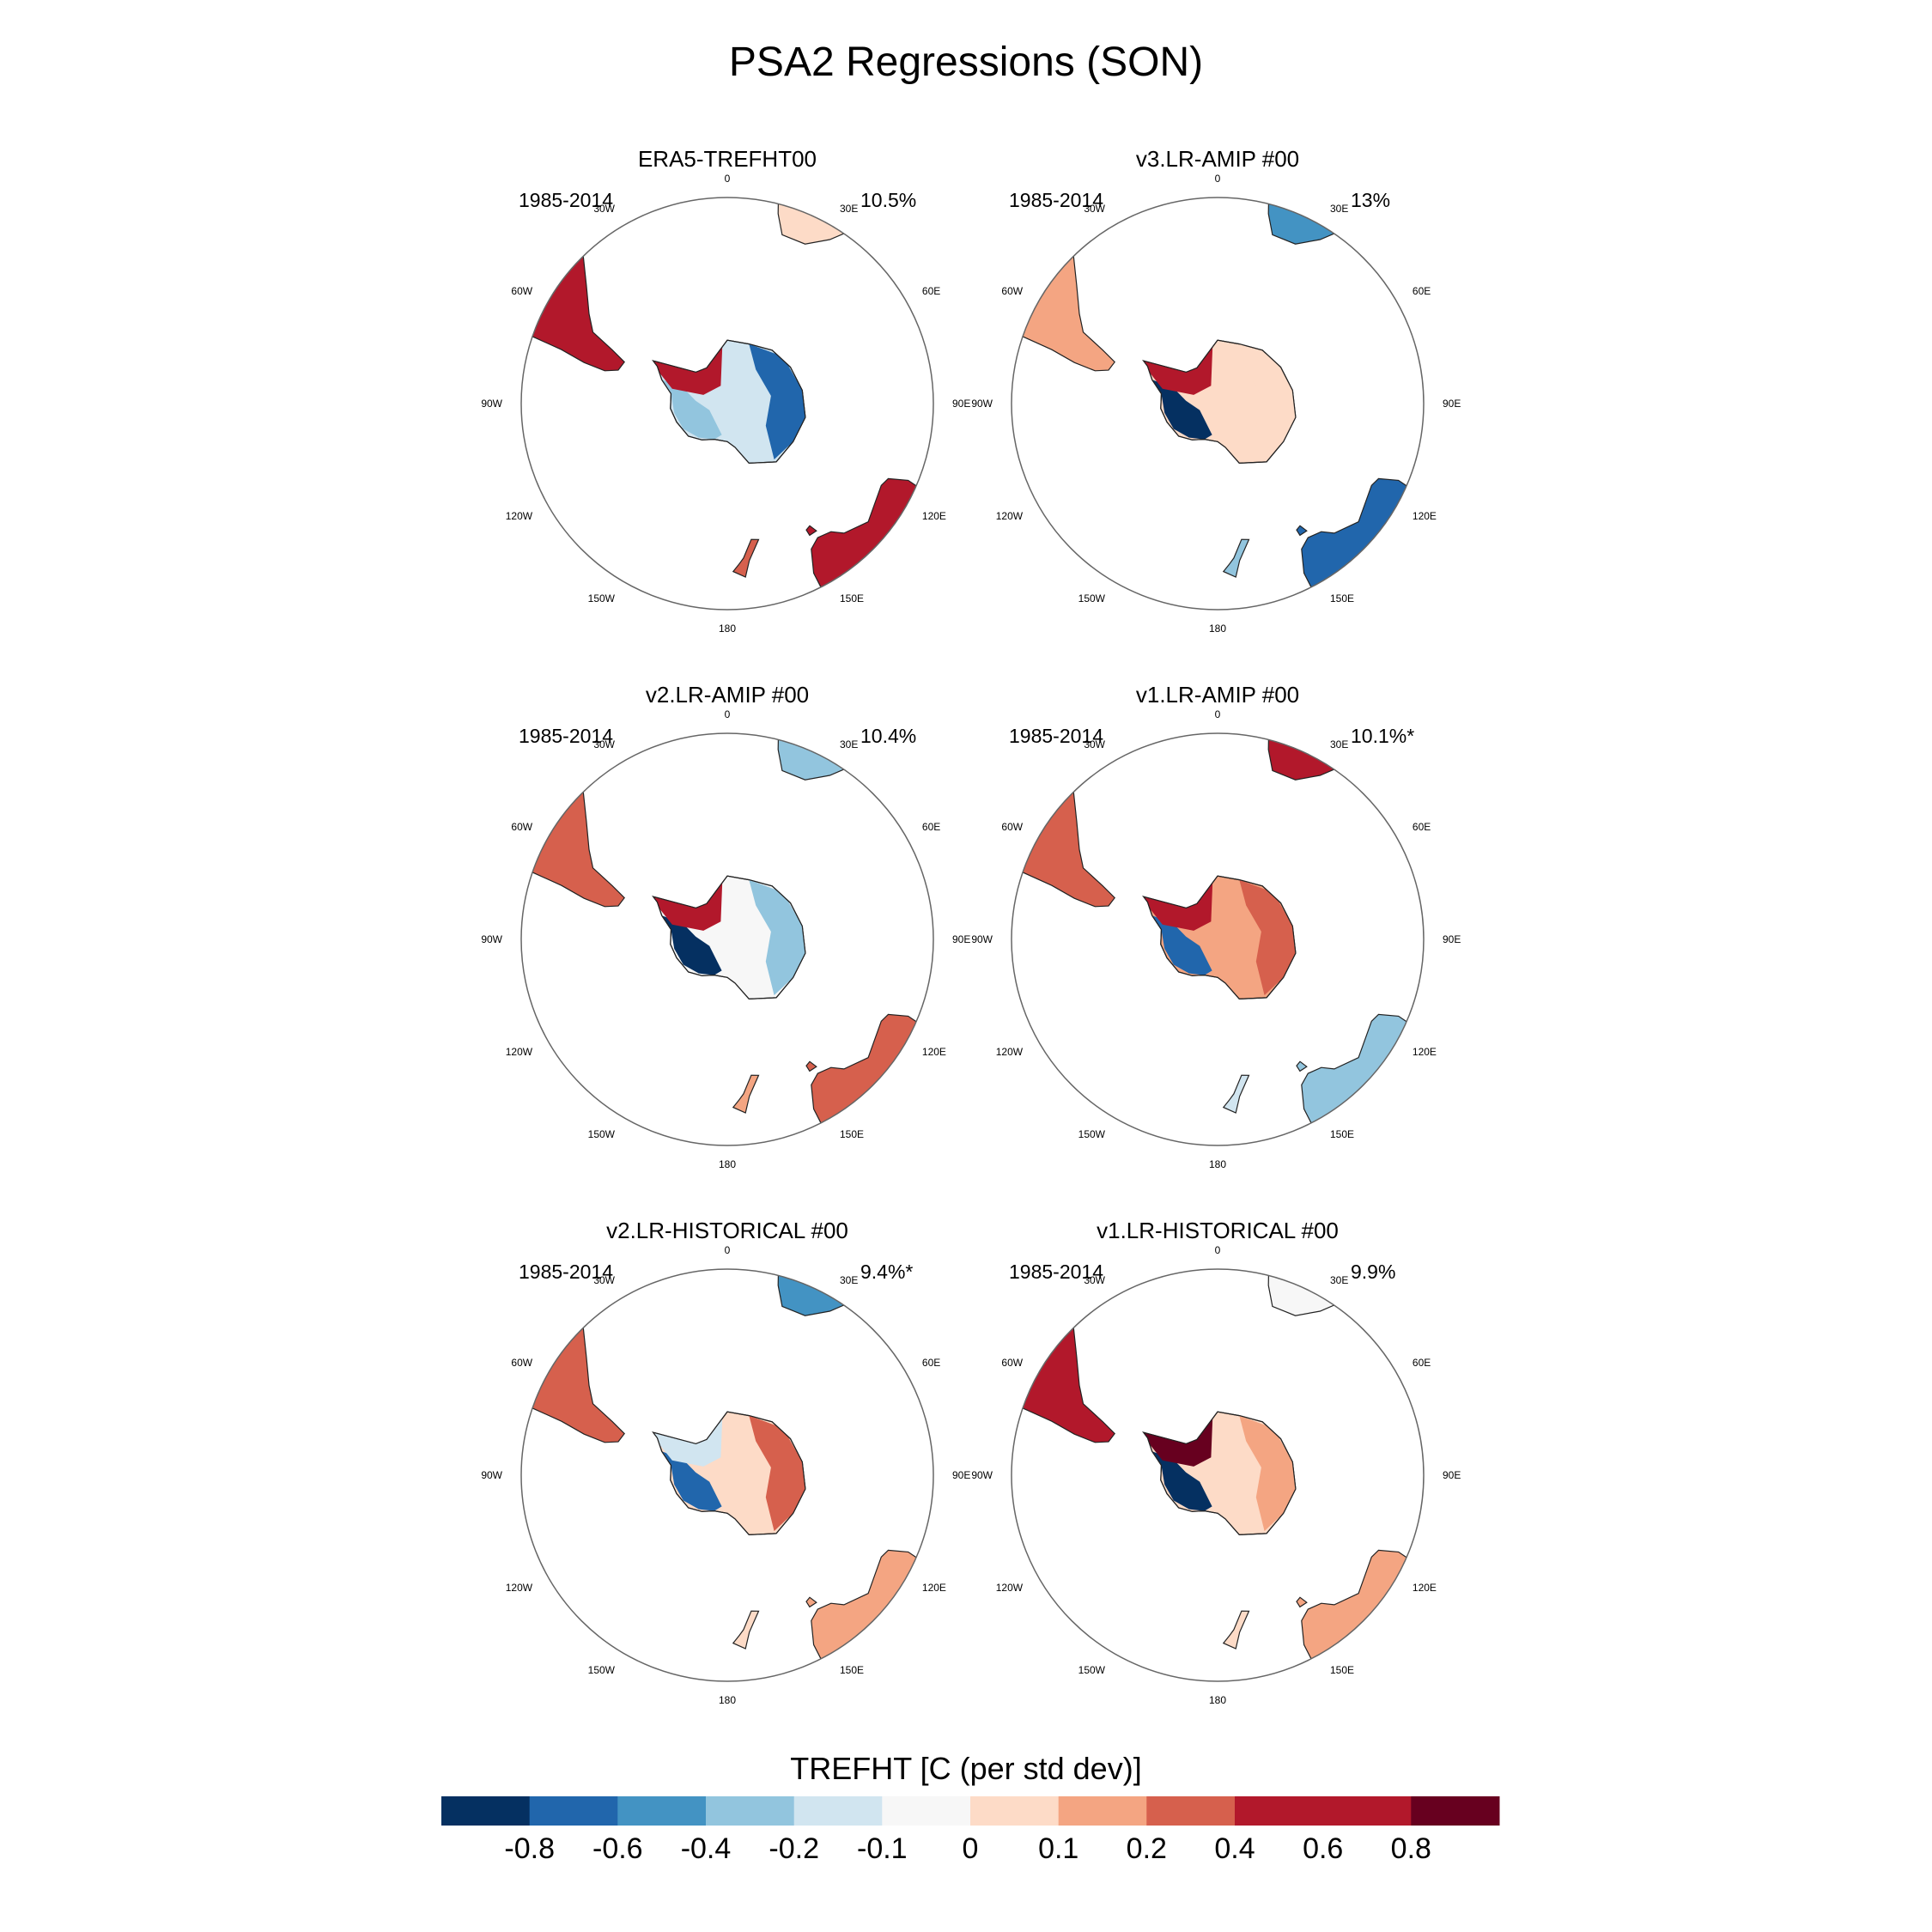  I want to click on colorbar-tick-label: -0.4, so click(706, 1849).